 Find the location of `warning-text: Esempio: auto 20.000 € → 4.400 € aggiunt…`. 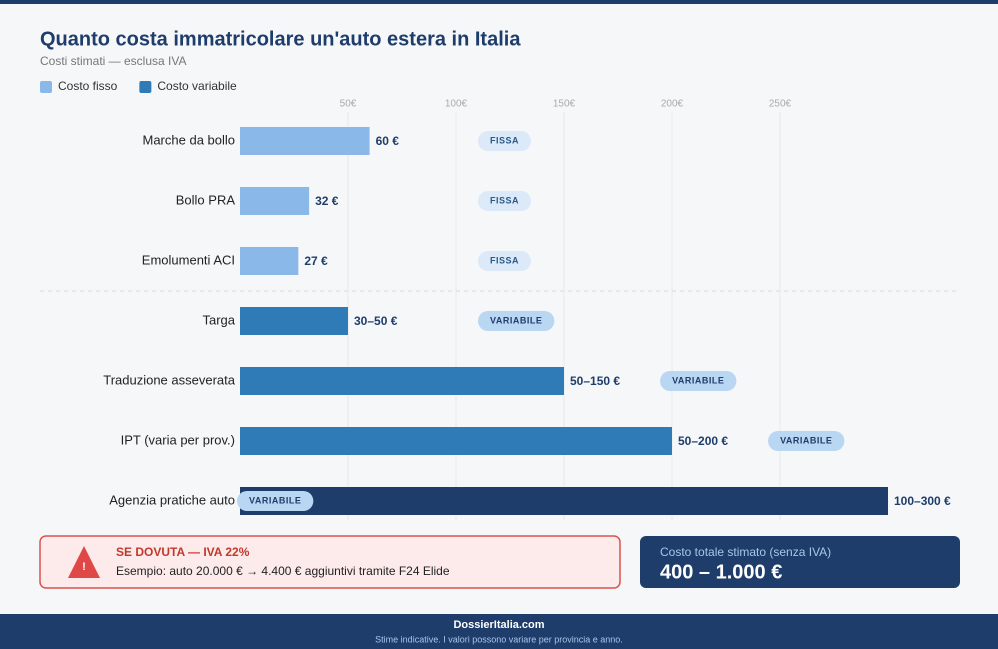

warning-text: Esempio: auto 20.000 € → 4.400 € aggiunt… is located at coordinates (283, 571).